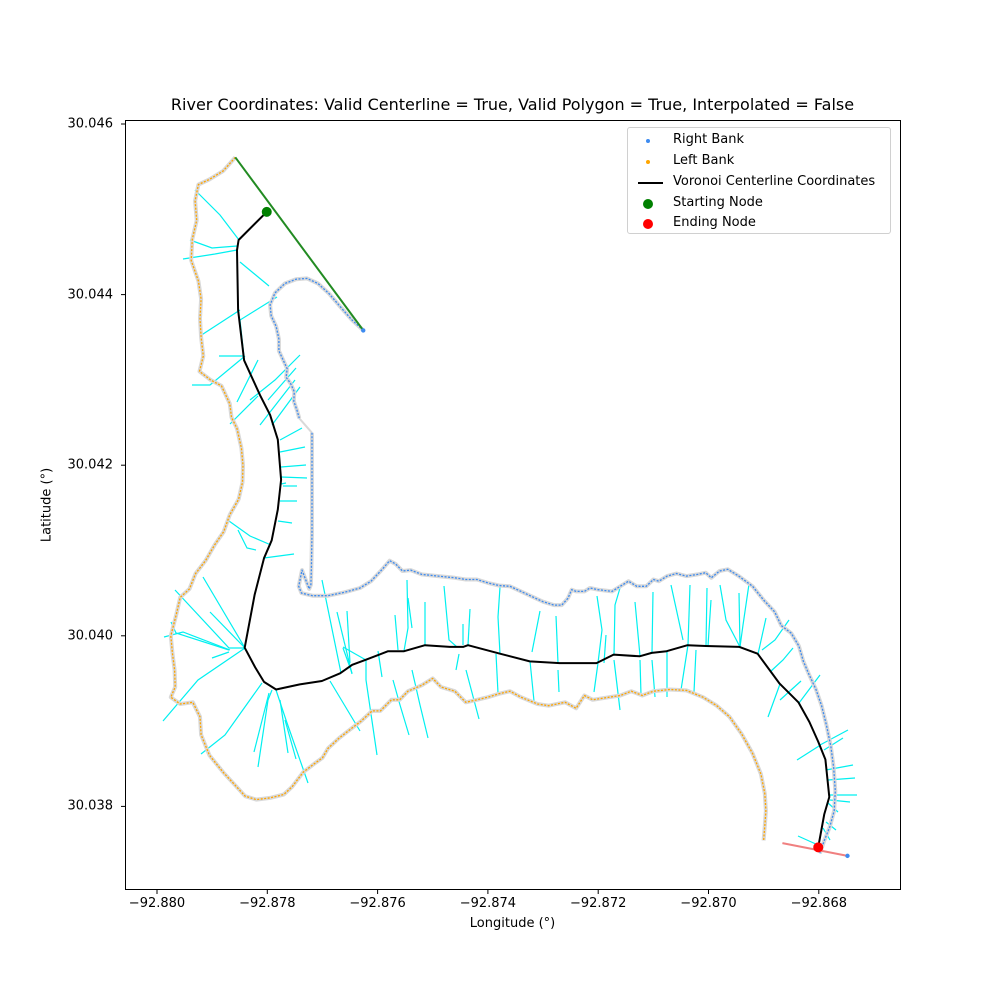  Describe the element at coordinates (714, 222) in the screenshot. I see `legend-label: Ending Node` at that location.